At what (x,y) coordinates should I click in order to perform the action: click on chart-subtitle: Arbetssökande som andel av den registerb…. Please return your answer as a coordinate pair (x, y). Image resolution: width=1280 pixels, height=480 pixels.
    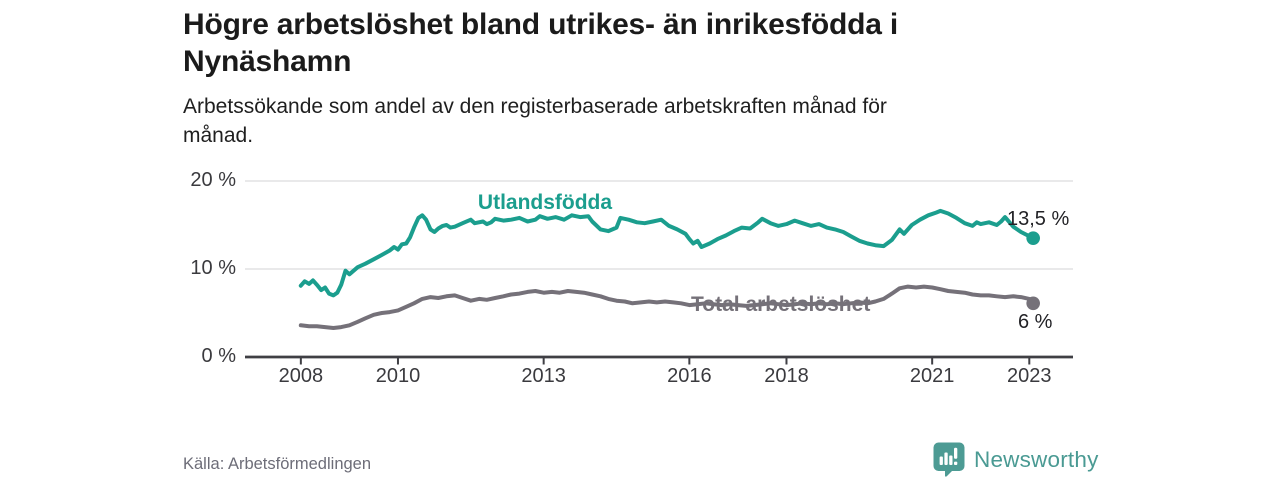
    Looking at the image, I should click on (633, 121).